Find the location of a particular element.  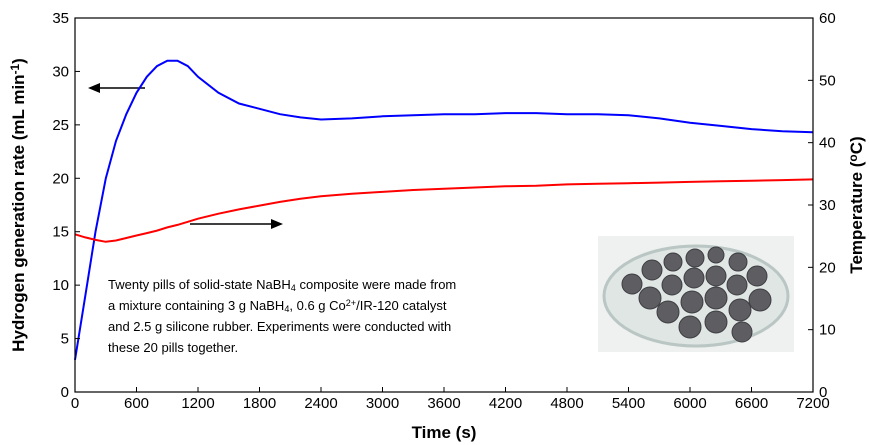

text-part: -1 is located at coordinates (15, 68).